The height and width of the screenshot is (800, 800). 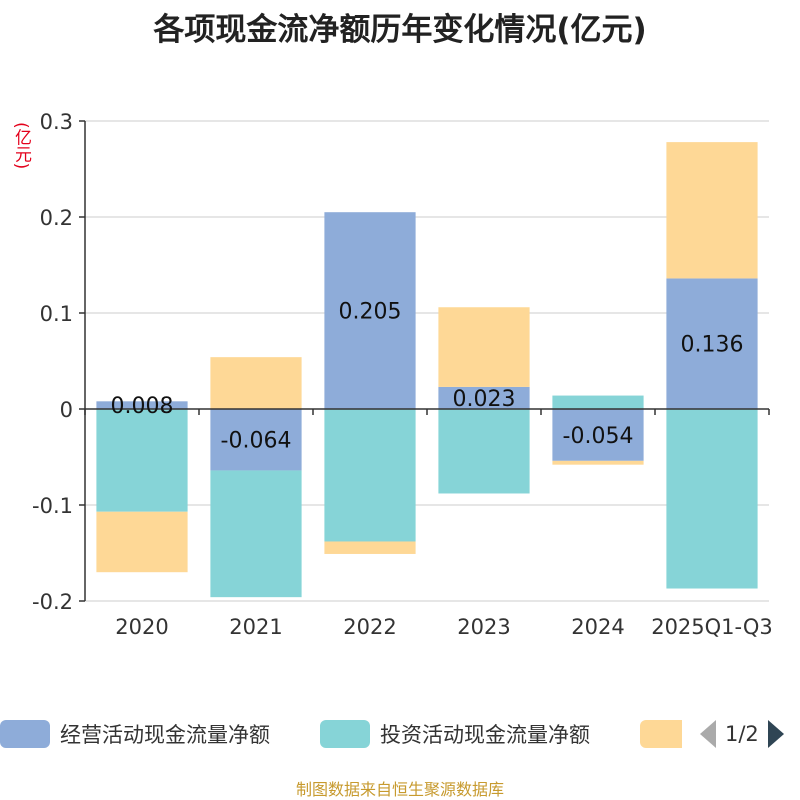 I want to click on y-tick-label: -0.2, so click(x=52, y=602).